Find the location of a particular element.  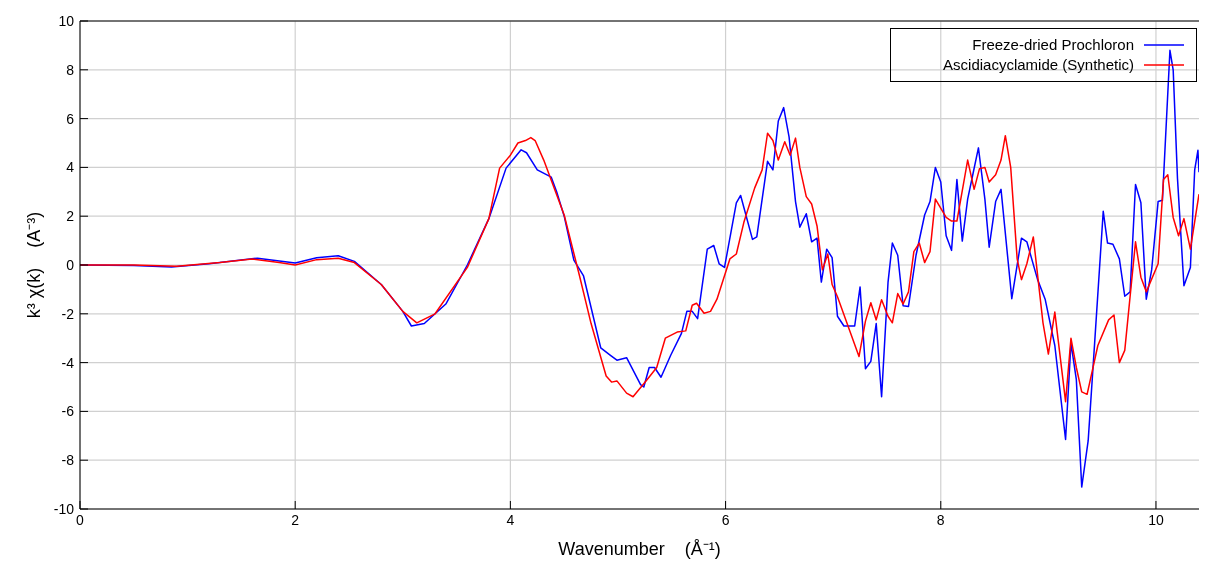

legend-label: Freeze-dried Prochloron is located at coordinates (1053, 45).